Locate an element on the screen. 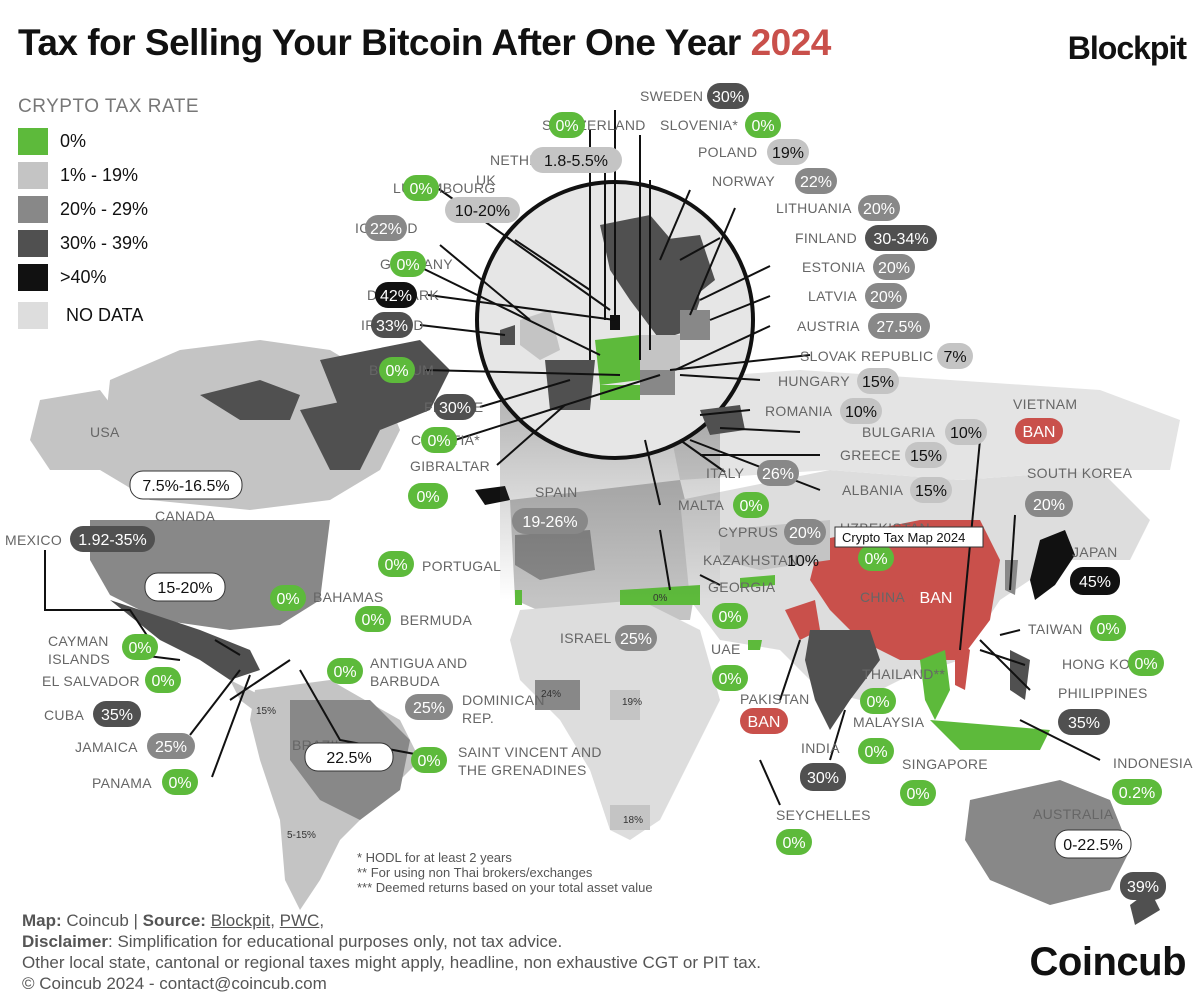 The image size is (1200, 1002). source-link-blockpit: Blockpit is located at coordinates (240, 920).